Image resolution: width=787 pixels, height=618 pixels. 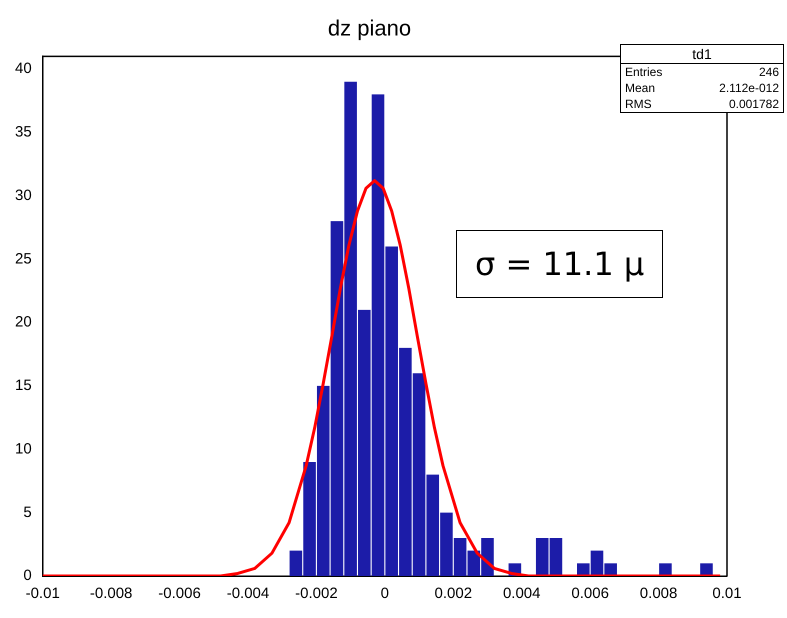 I want to click on x-tick-label: -0.002, so click(x=316, y=593).